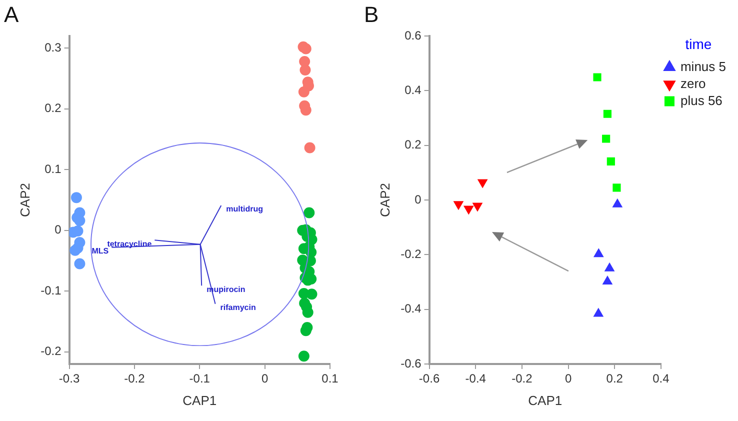 This screenshot has height=421, width=738. I want to click on y-tick-label: -0.6, so click(411, 363).